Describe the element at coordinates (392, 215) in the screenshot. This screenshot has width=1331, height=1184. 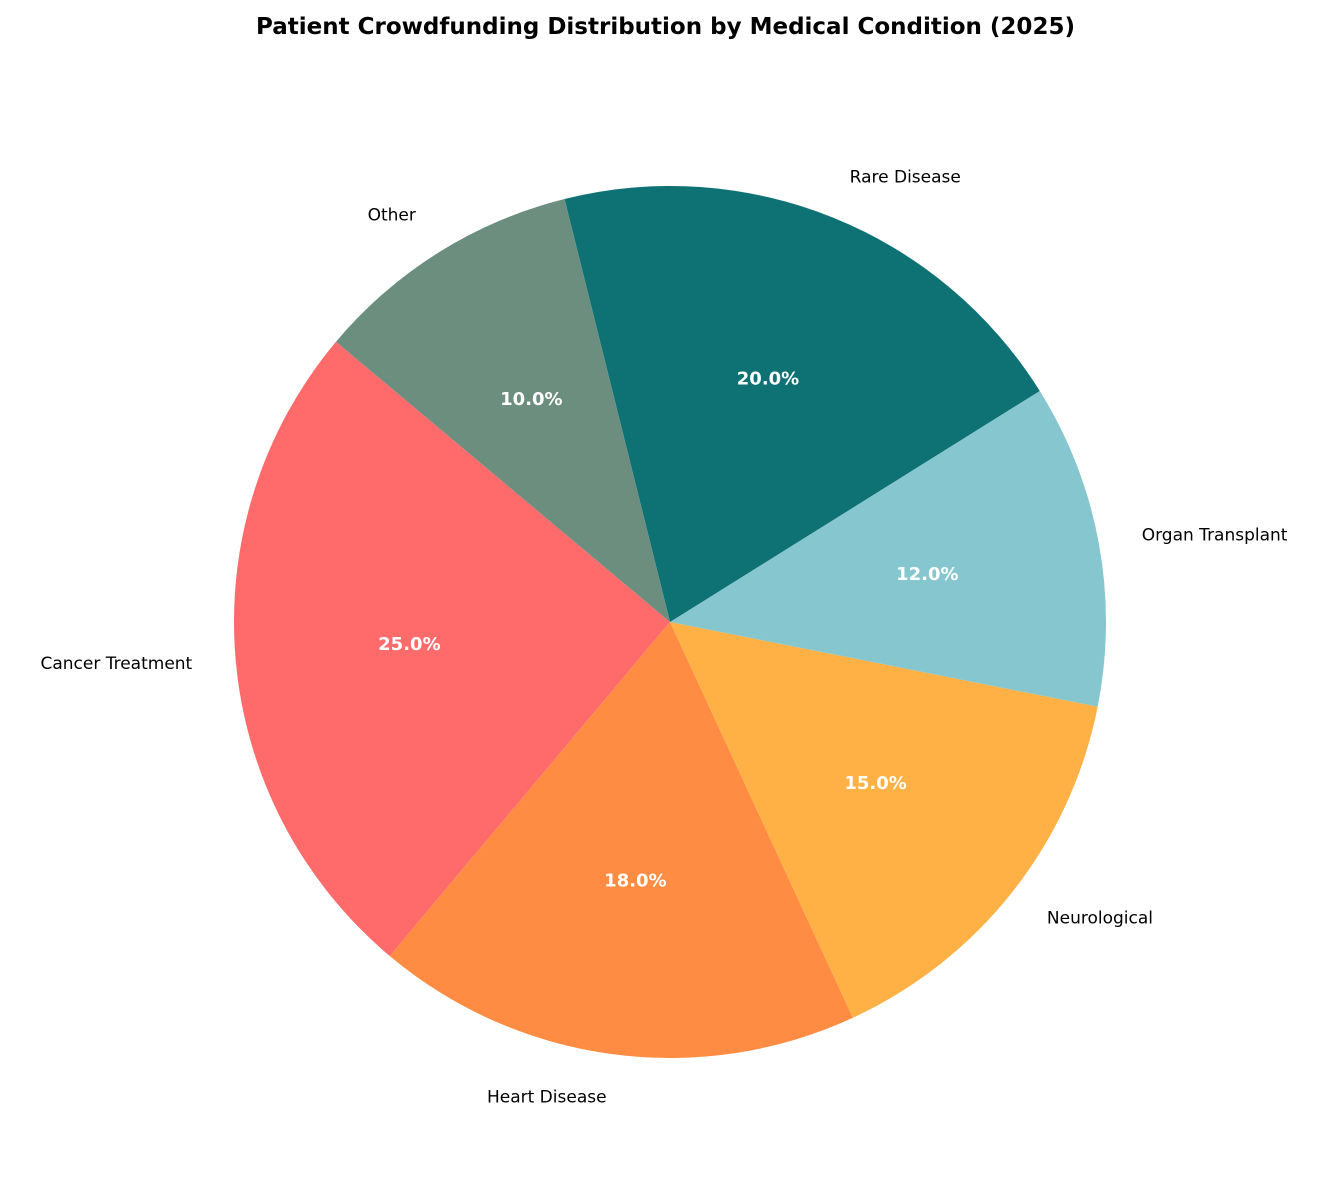
I see `slice-label: Other` at that location.